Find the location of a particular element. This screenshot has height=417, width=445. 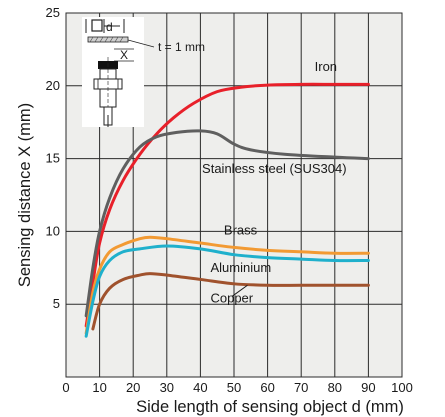

x-tick-label: 30 is located at coordinates (167, 387).